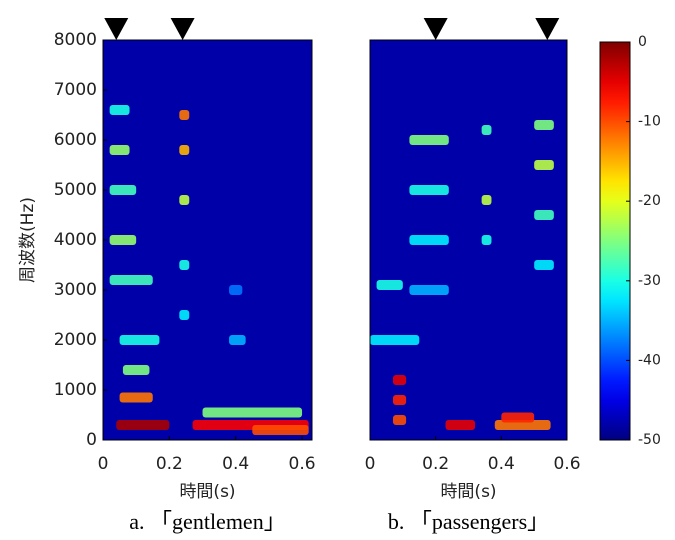  I want to click on y-tick-label: 5000, so click(75, 190).